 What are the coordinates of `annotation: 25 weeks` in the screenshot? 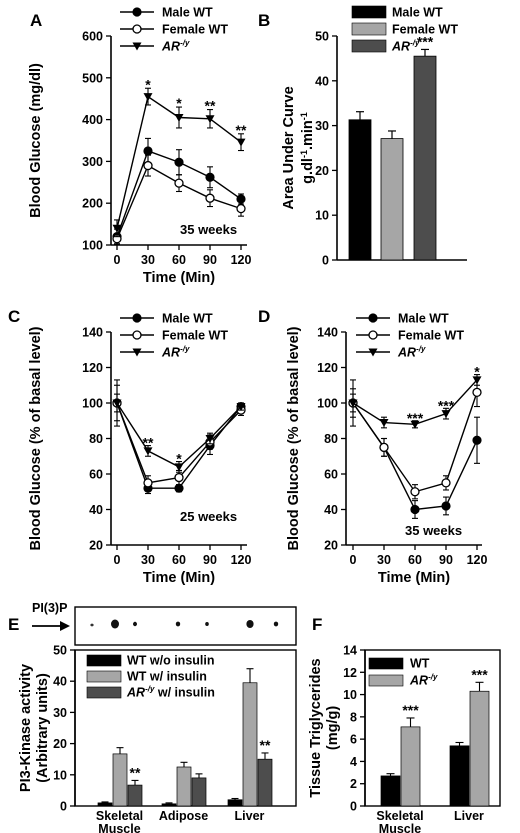 It's located at (208, 516).